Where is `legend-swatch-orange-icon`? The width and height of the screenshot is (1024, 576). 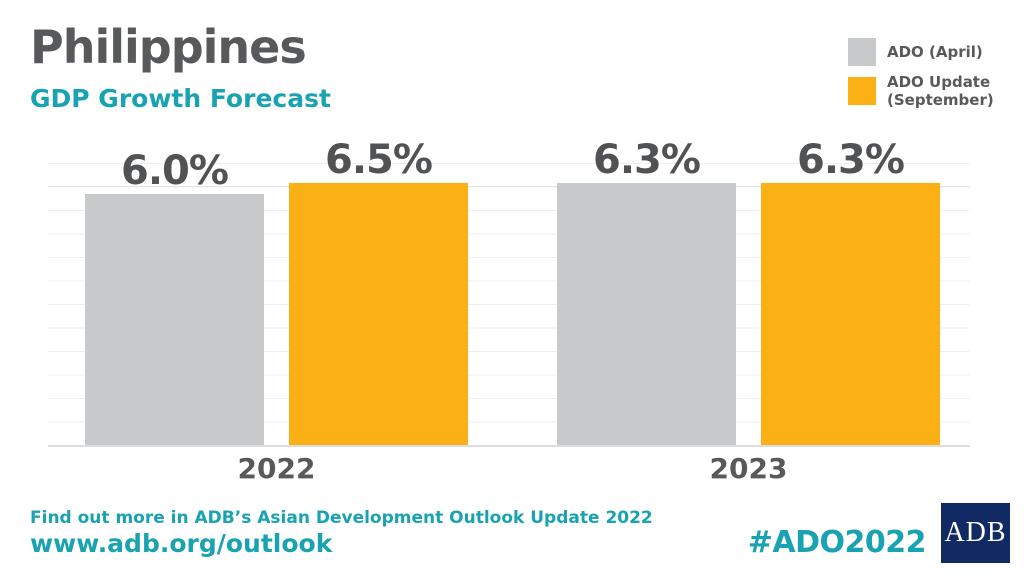
legend-swatch-orange-icon is located at coordinates (862, 91).